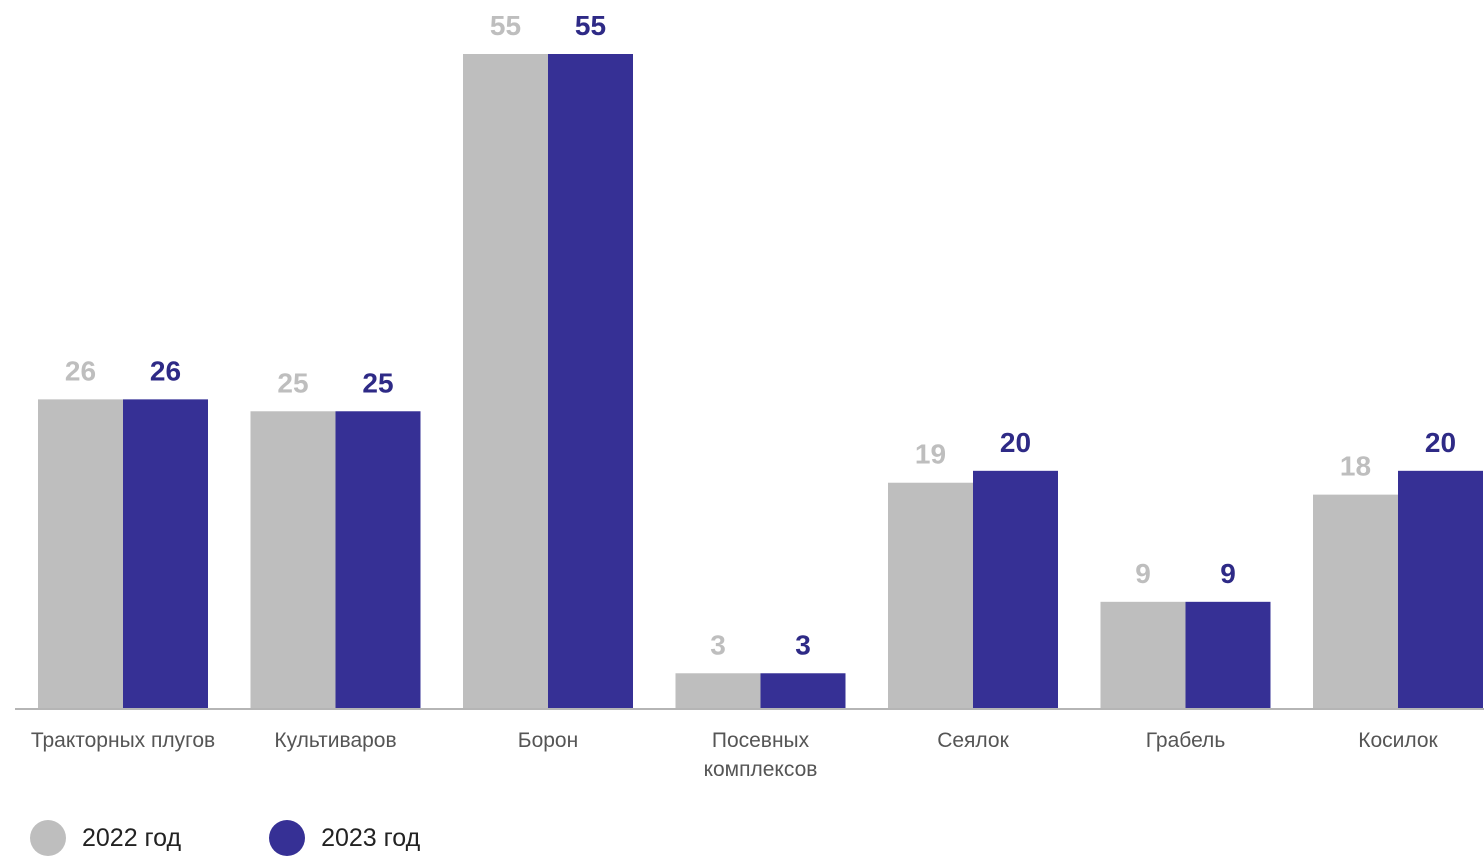 This screenshot has height=858, width=1484. Describe the element at coordinates (930, 454) in the screenshot. I see `value-label-2022-4: 19` at that location.